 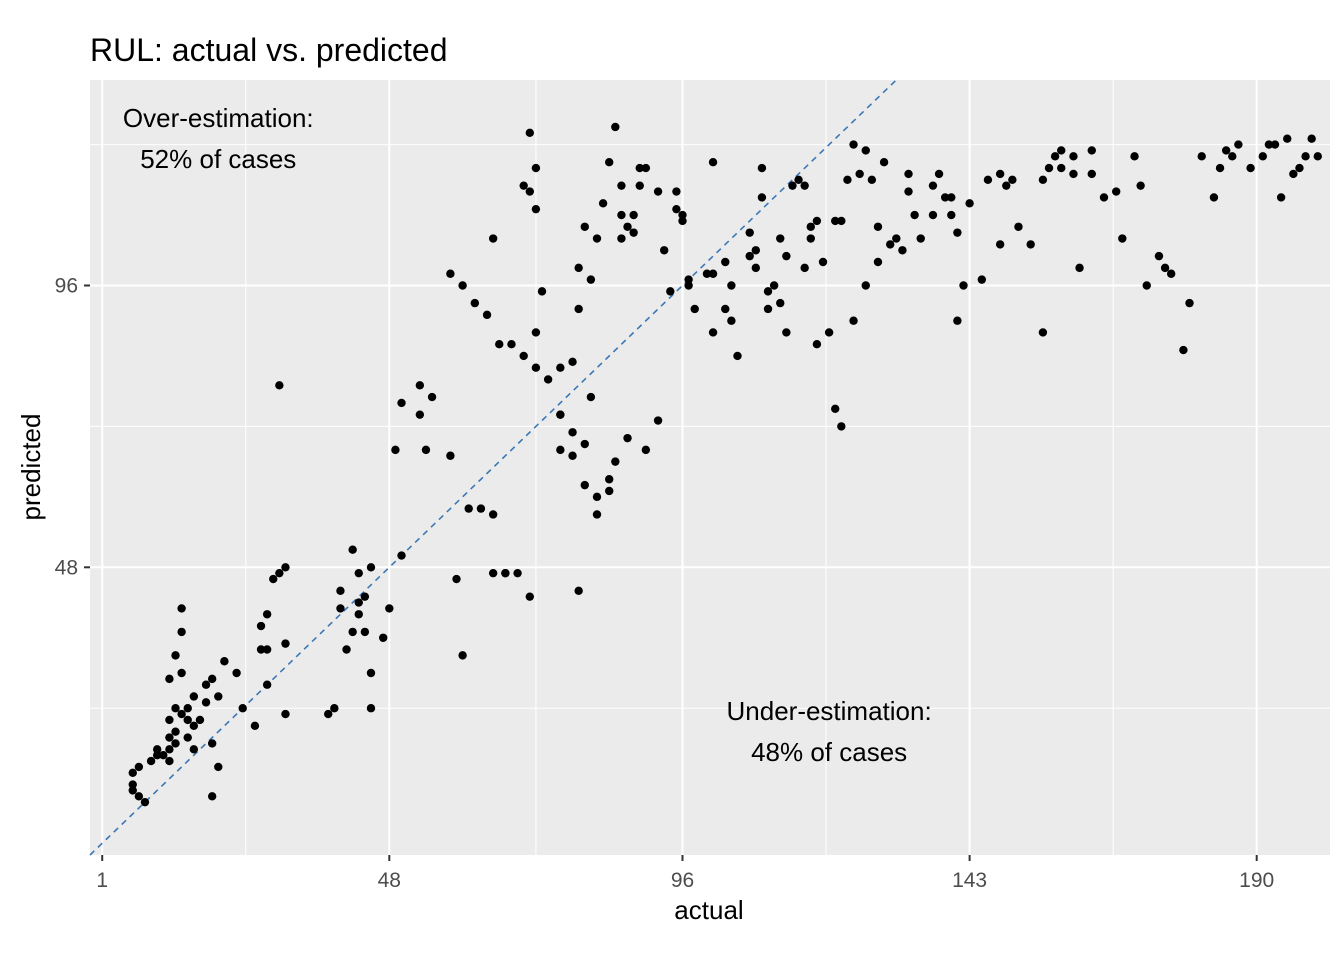 What do you see at coordinates (66, 567) in the screenshot?
I see `y-tick-label: 48` at bounding box center [66, 567].